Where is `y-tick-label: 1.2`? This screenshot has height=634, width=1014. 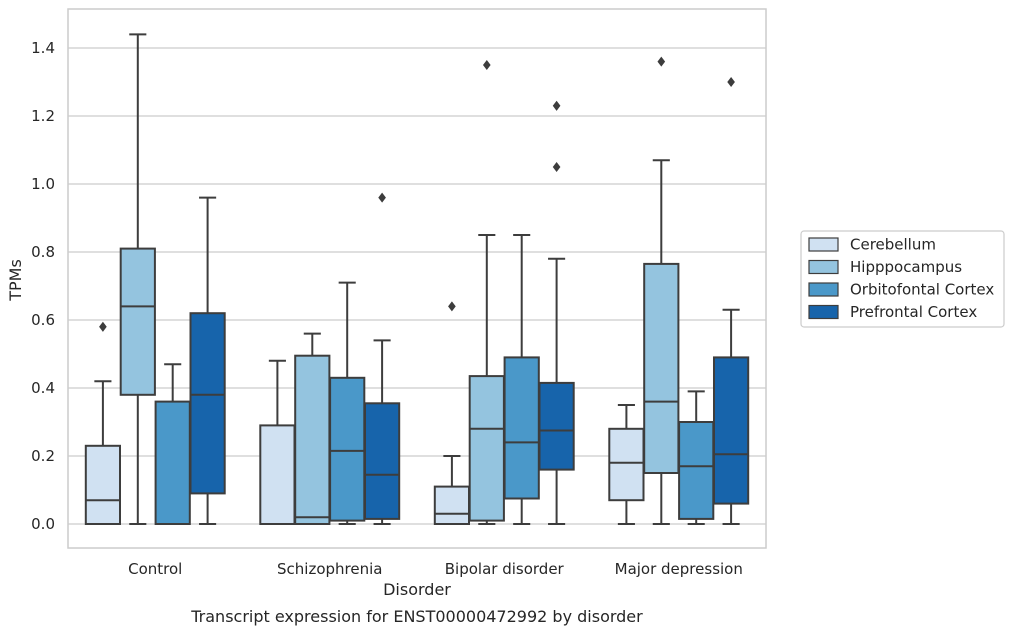 y-tick-label: 1.2 is located at coordinates (43, 116).